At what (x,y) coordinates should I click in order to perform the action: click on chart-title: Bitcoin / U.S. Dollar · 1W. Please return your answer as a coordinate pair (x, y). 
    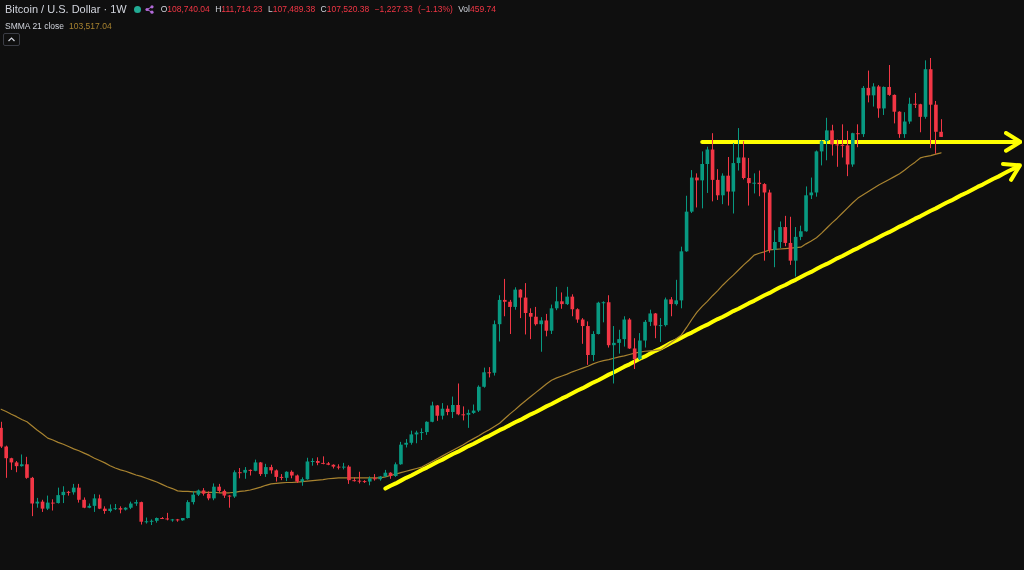
    Looking at the image, I should click on (66, 9).